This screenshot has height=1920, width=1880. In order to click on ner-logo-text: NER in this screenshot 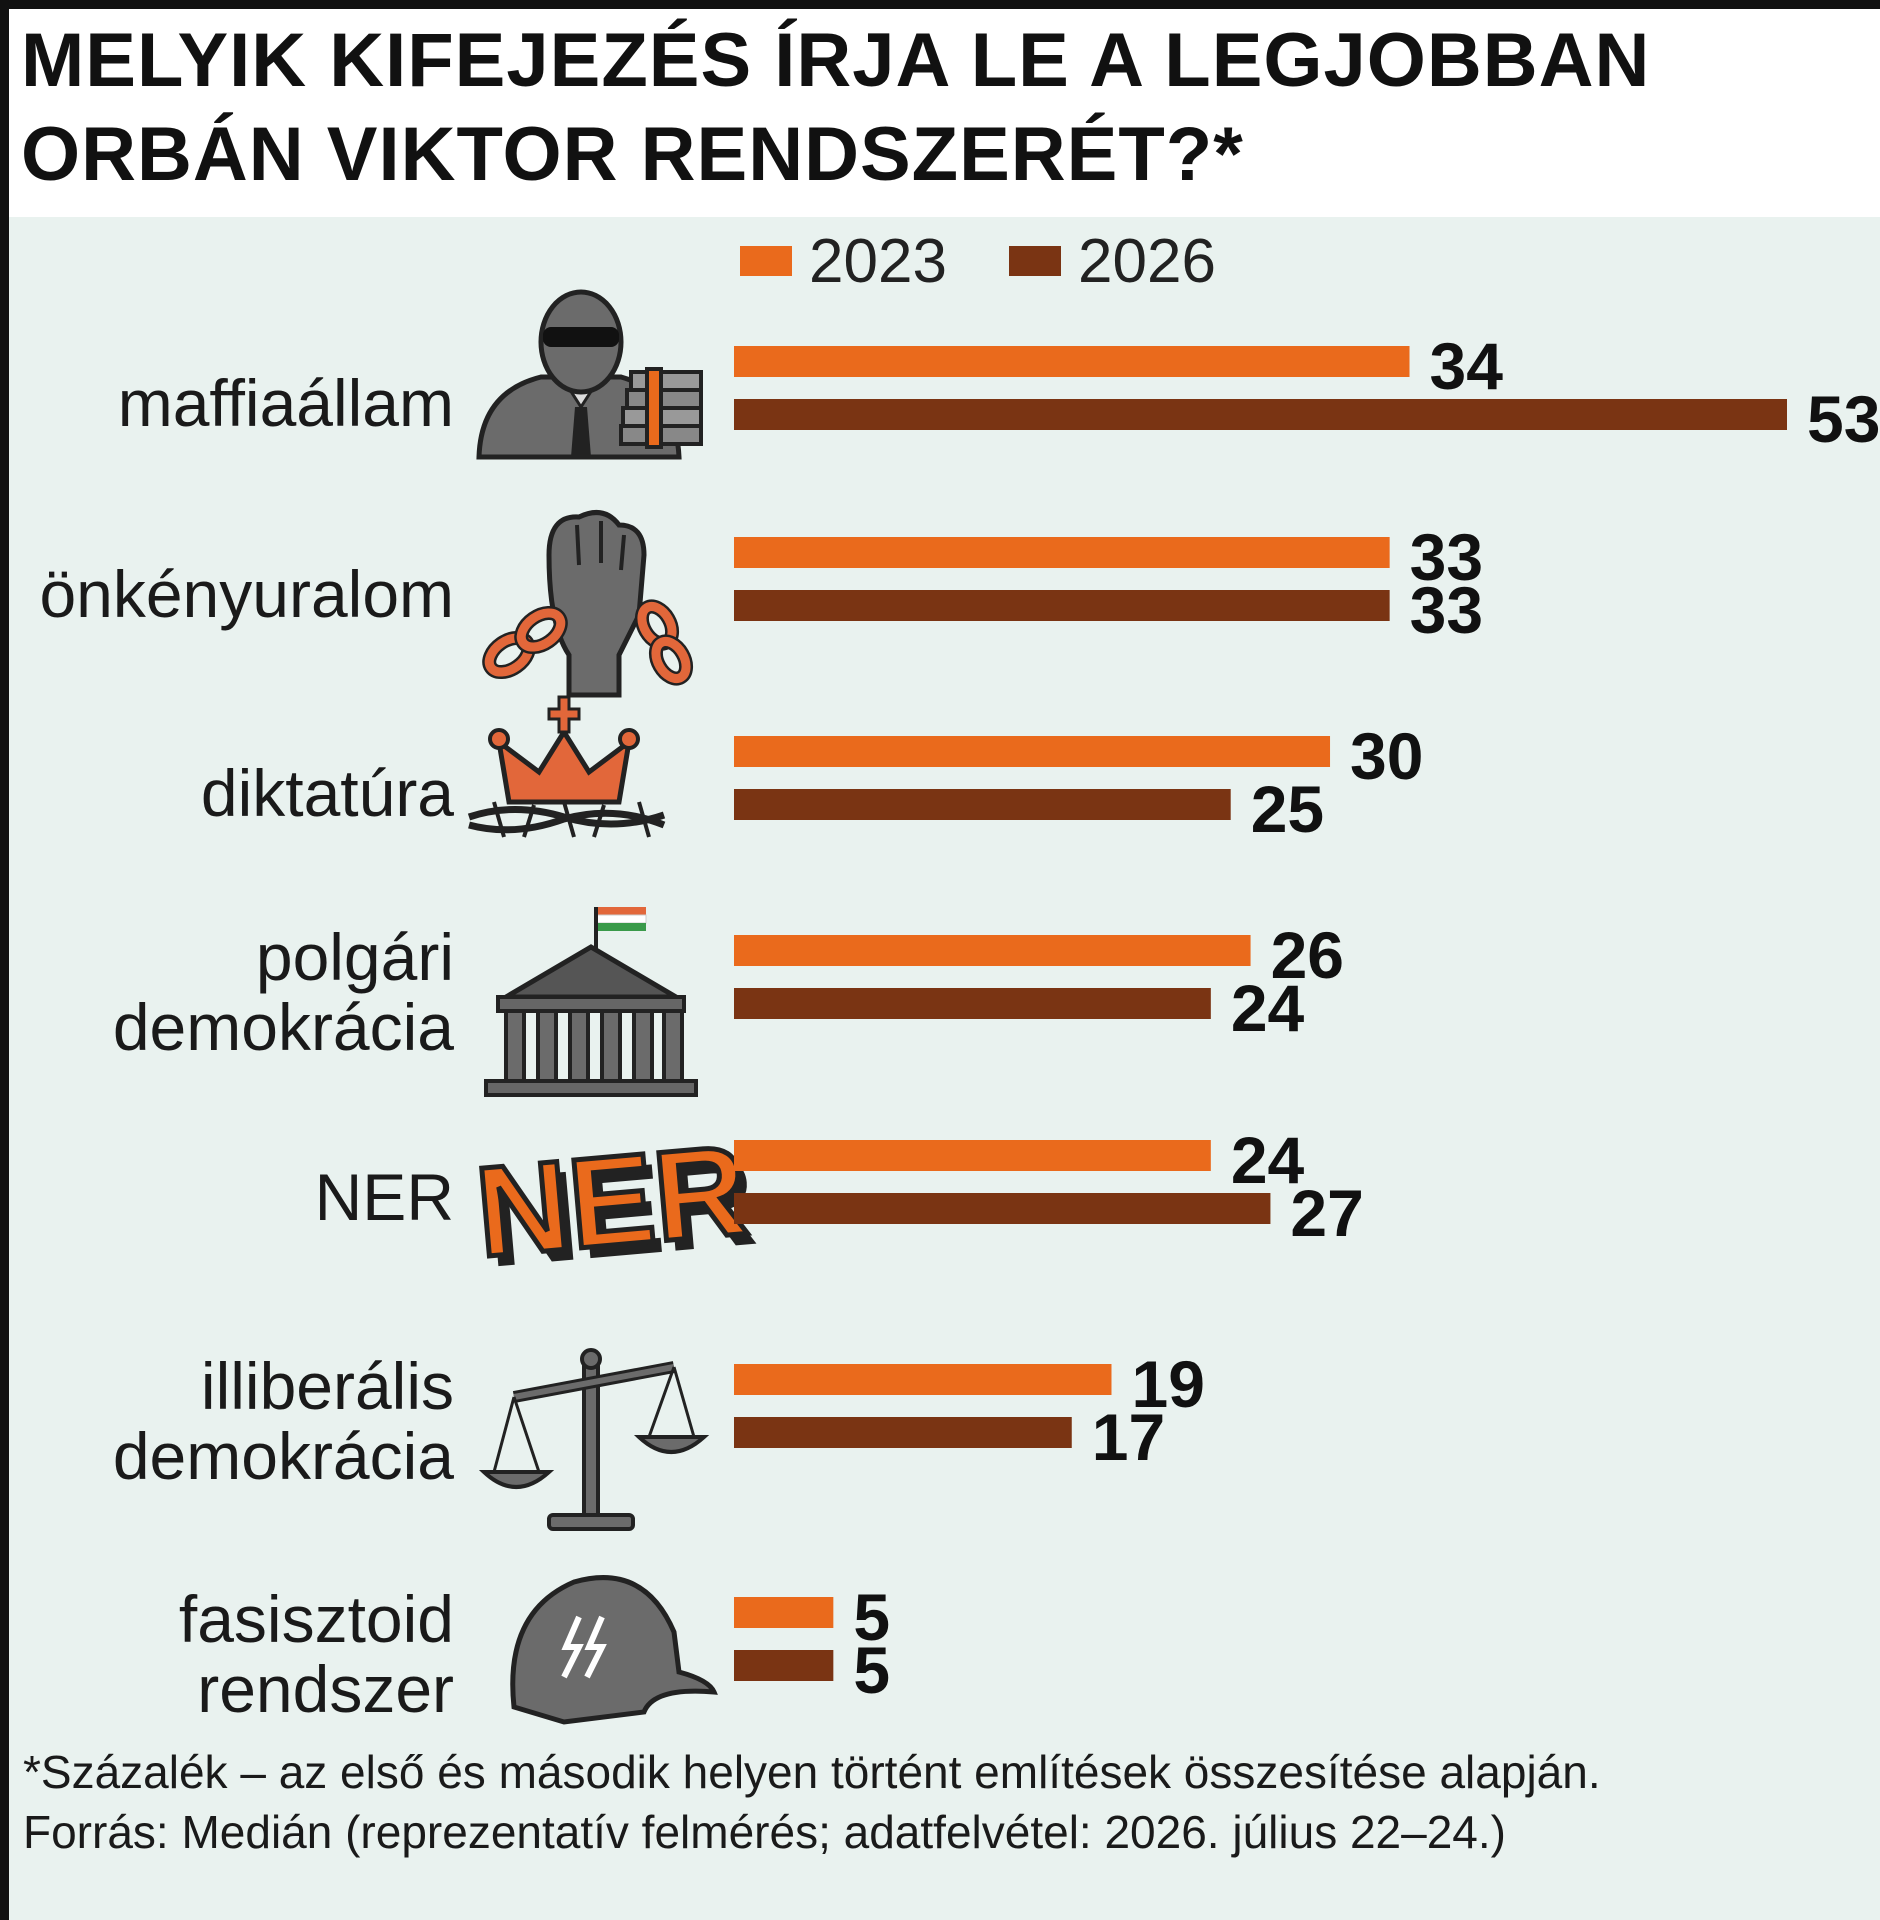, I will do `click(612, 1201)`.